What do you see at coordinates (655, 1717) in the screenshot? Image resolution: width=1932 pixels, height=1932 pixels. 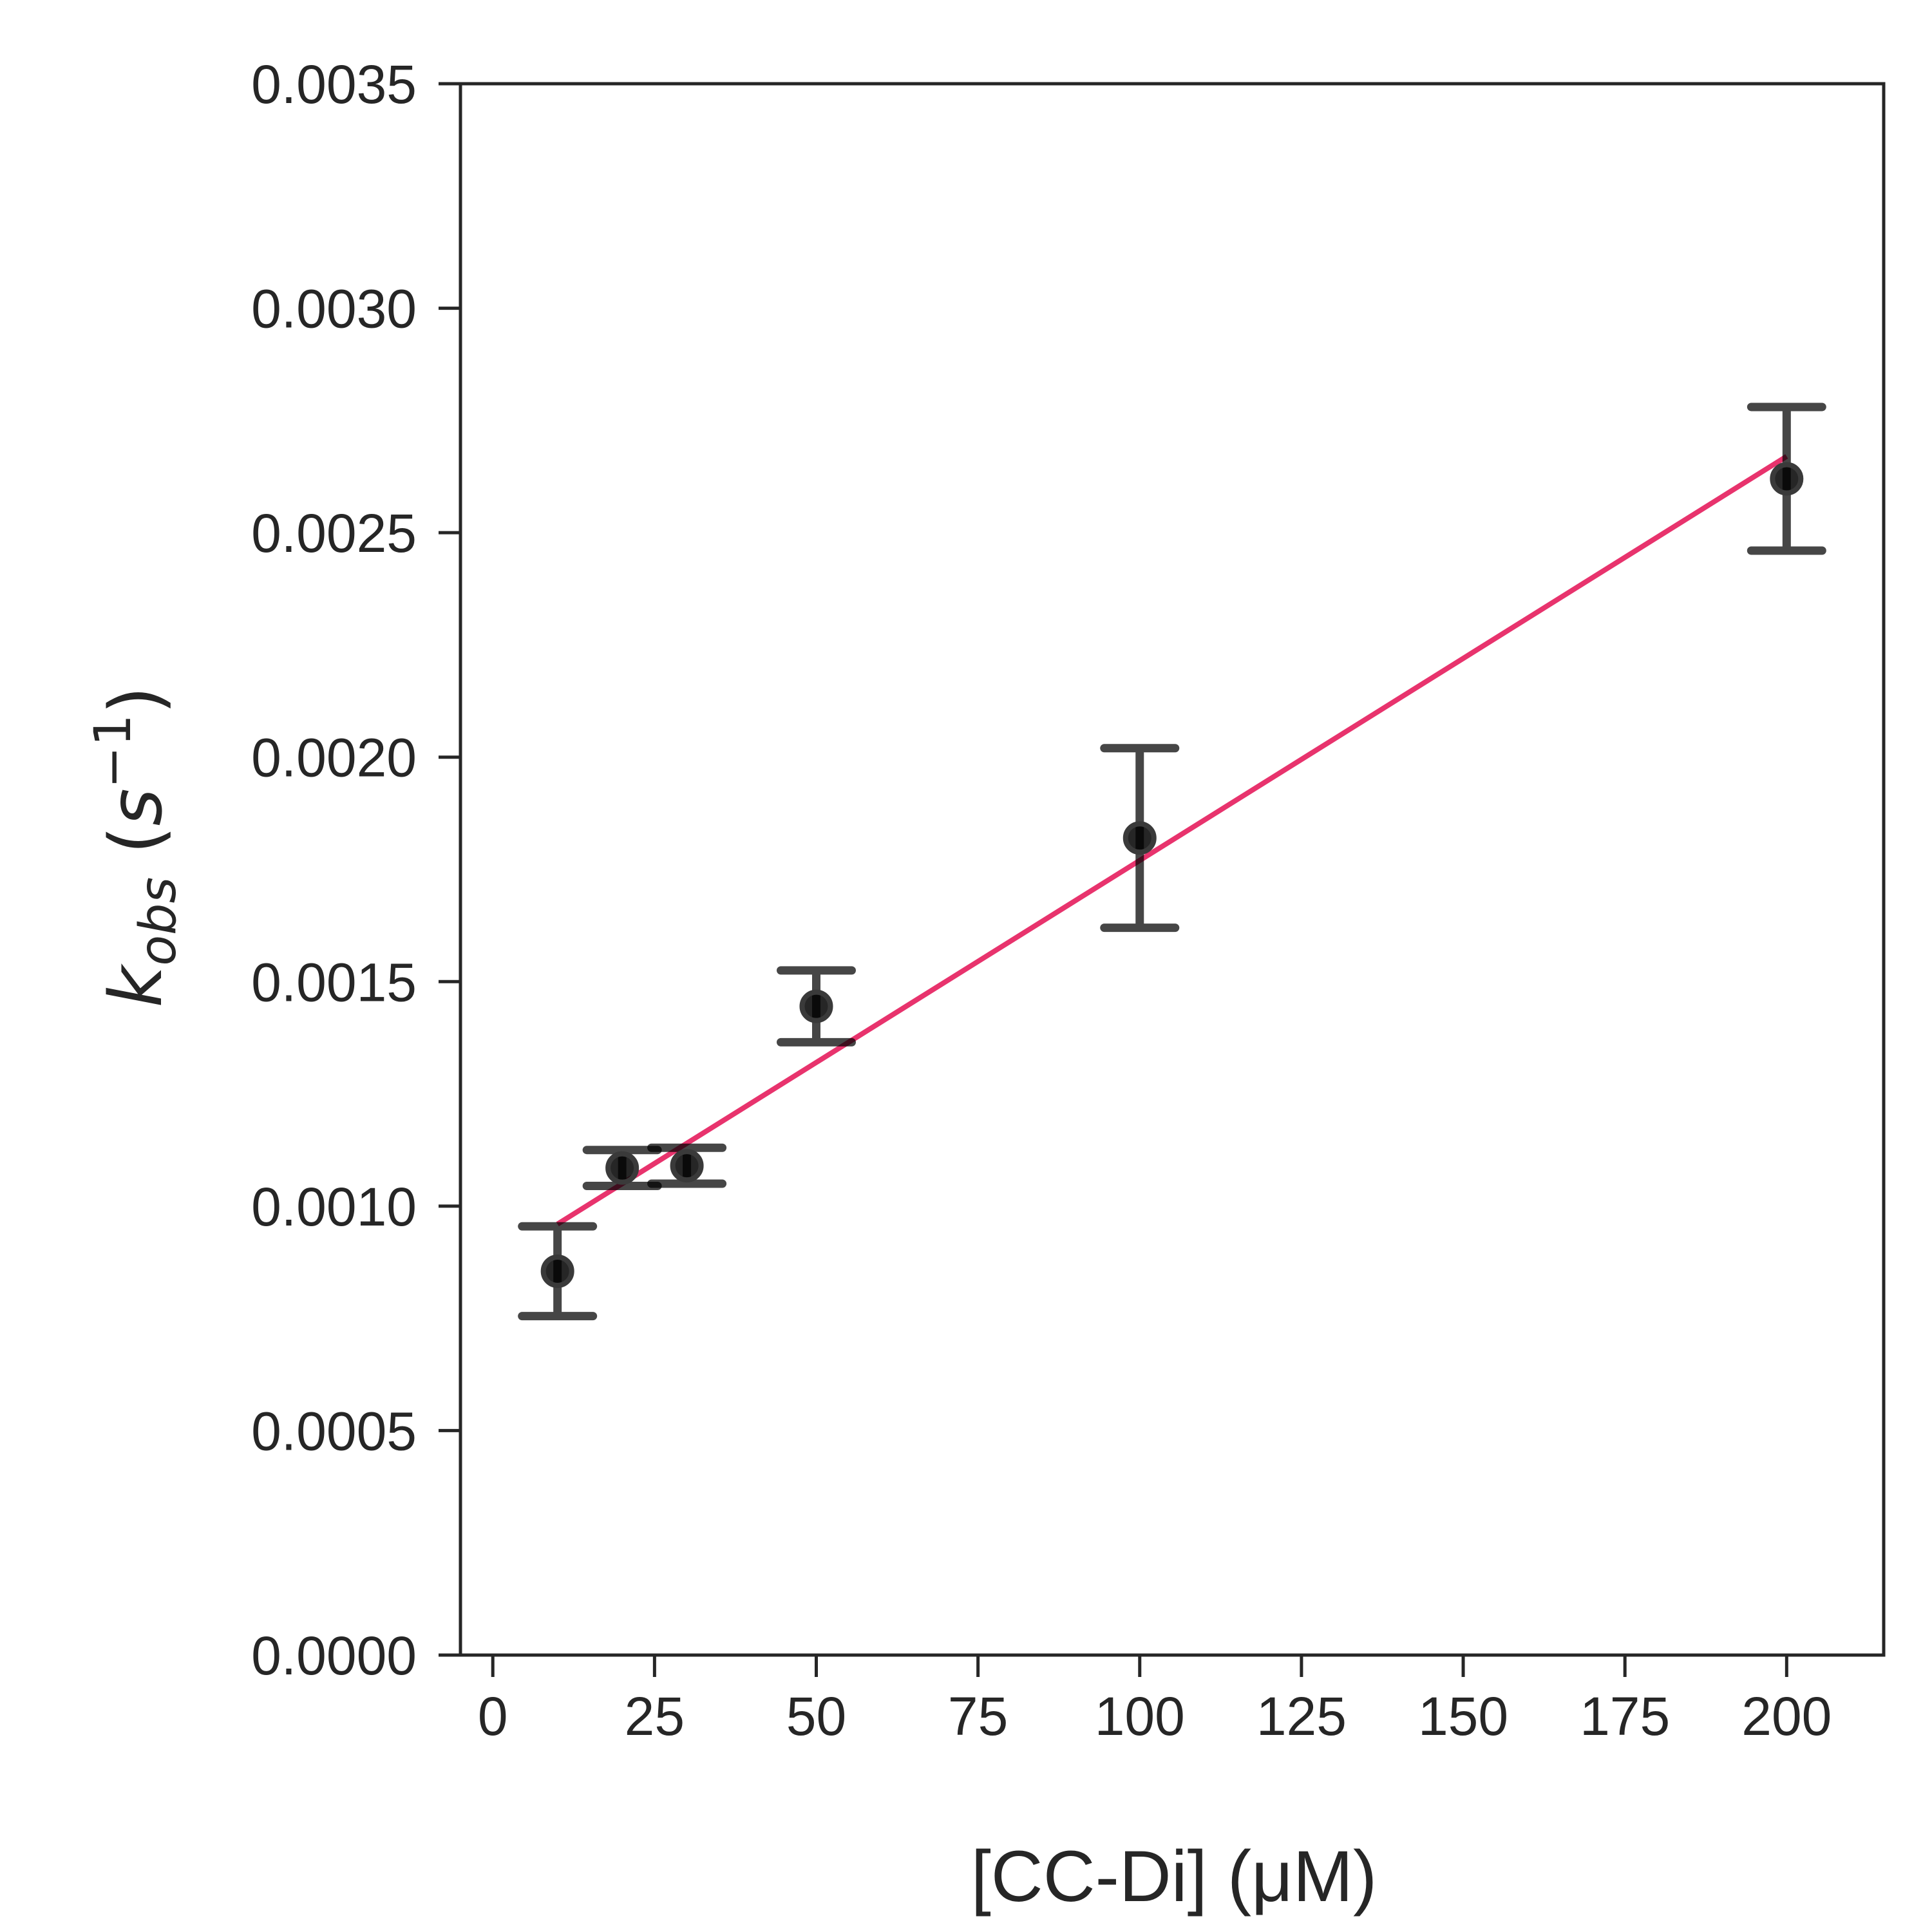 I see `x-tick-label: 25` at bounding box center [655, 1717].